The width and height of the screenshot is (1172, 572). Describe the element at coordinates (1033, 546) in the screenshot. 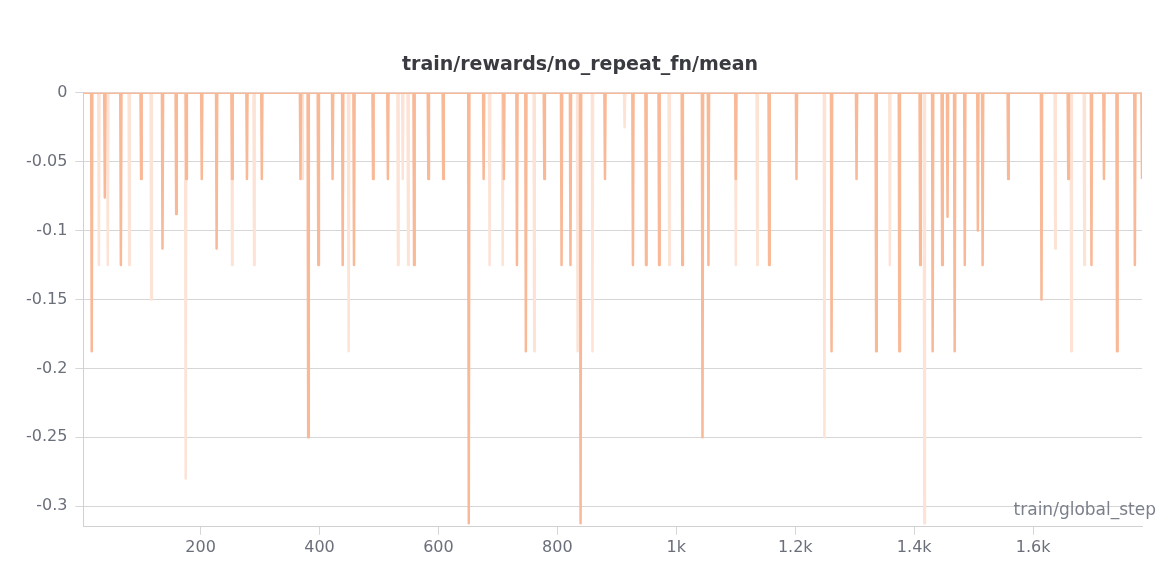

I see `x-tick-label: 1.6k` at that location.